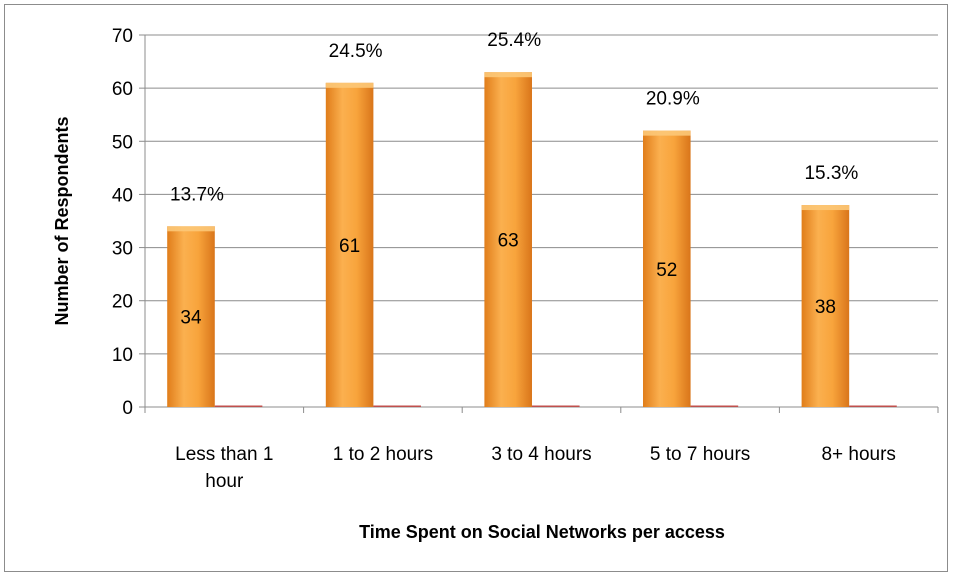 The width and height of the screenshot is (955, 578). I want to click on value-label-4: 38, so click(825, 307).